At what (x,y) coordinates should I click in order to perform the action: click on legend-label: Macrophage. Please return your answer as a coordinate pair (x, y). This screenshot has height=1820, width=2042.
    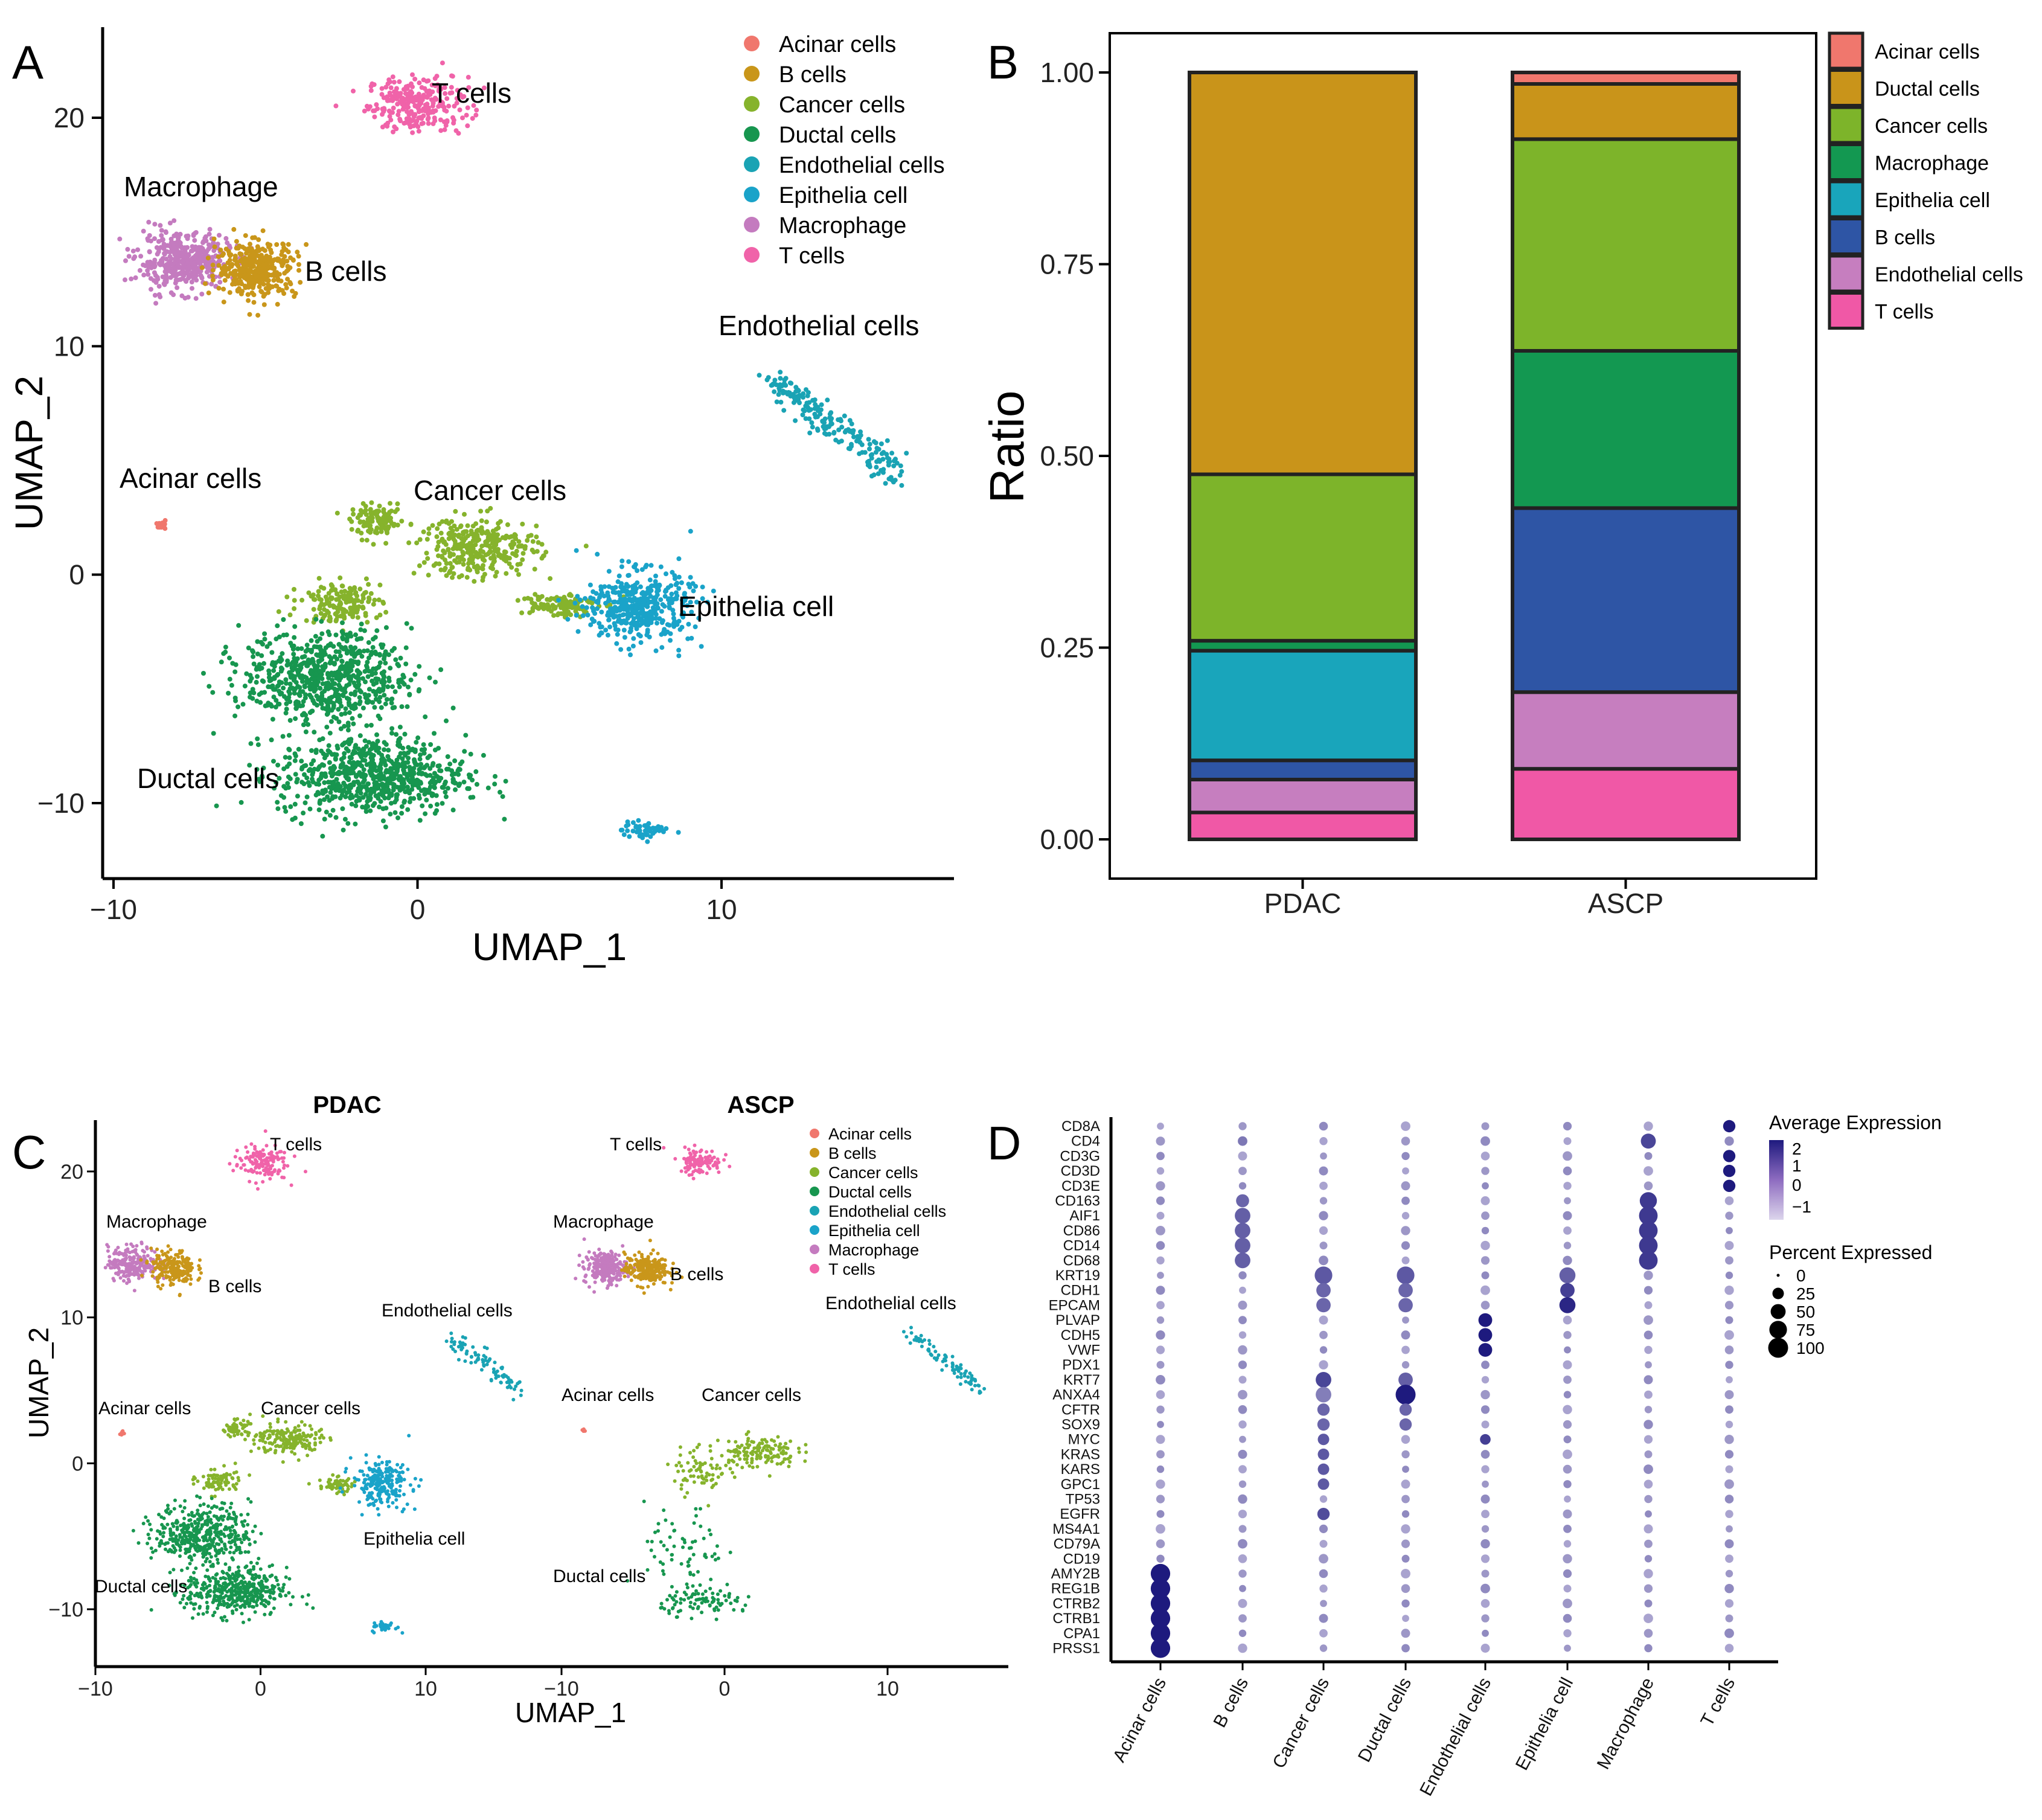
    Looking at the image, I should click on (1932, 163).